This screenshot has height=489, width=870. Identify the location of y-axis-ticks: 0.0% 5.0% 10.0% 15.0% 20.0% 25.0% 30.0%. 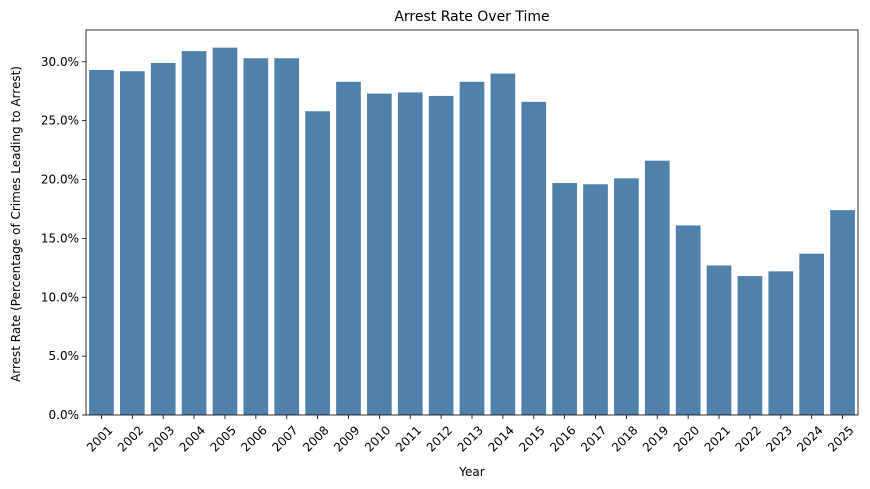
(63, 238).